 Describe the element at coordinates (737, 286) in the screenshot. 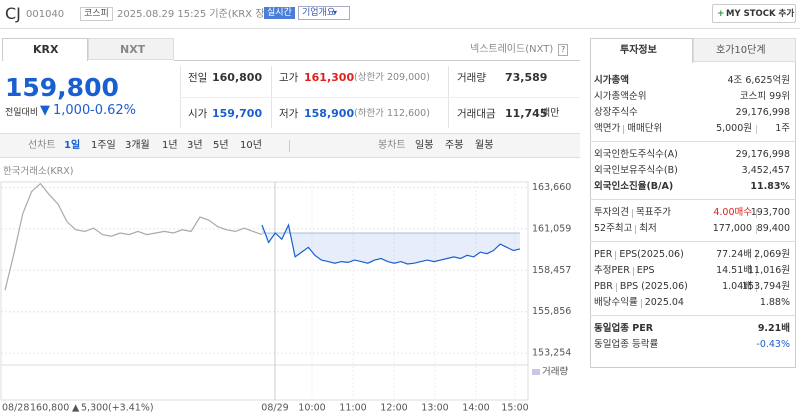

I see `info-value: 1.04배` at that location.